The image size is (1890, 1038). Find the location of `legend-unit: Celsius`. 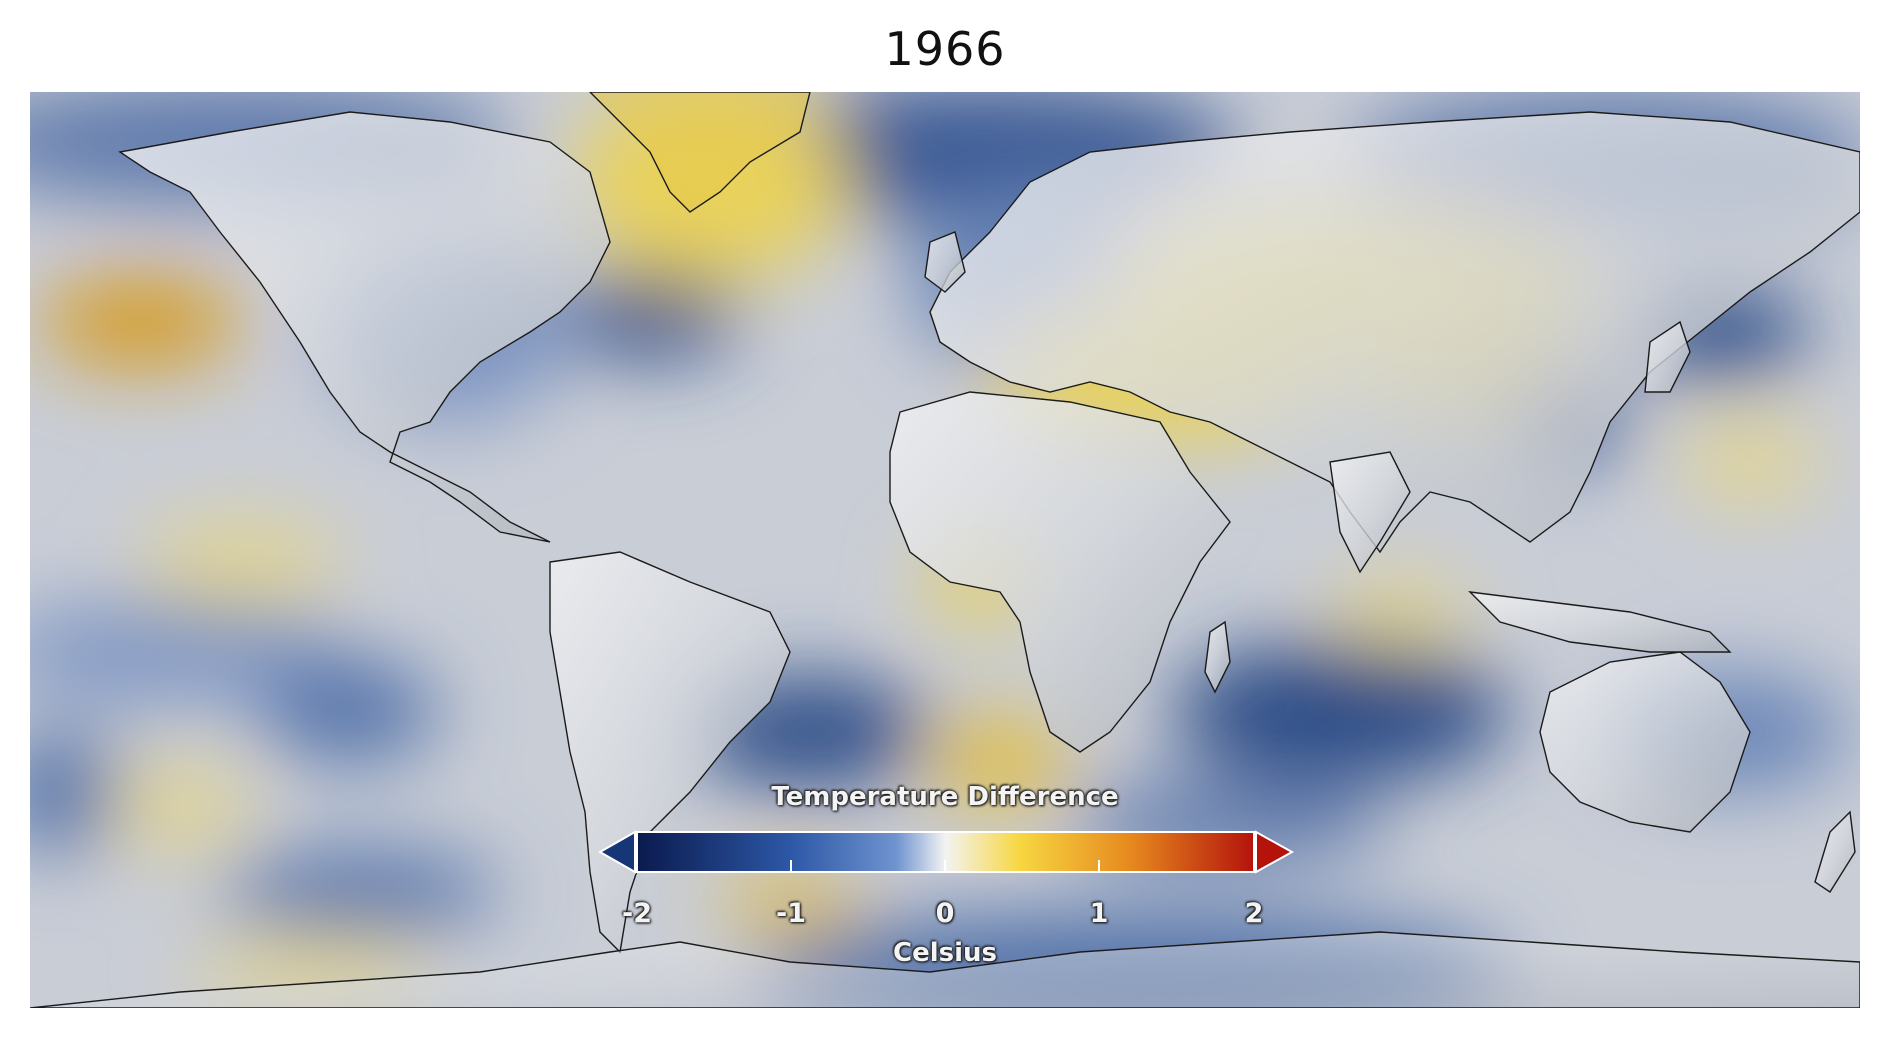

legend-unit: Celsius is located at coordinates (945, 953).